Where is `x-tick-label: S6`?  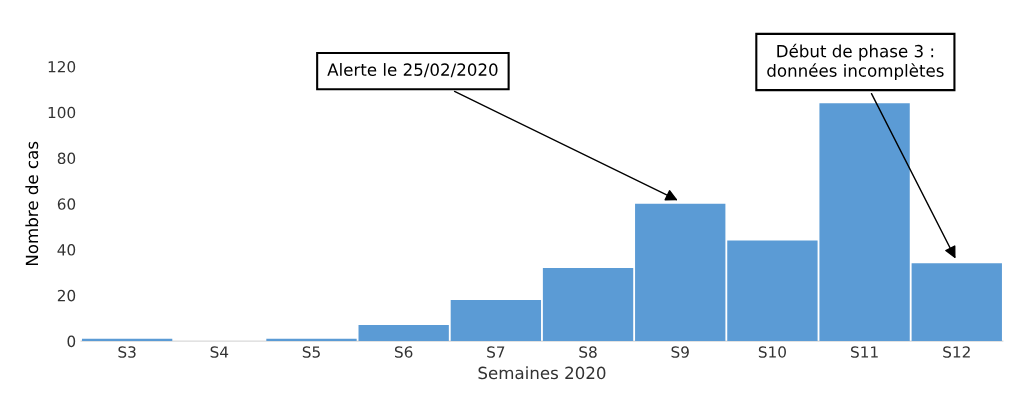
x-tick-label: S6 is located at coordinates (403, 352).